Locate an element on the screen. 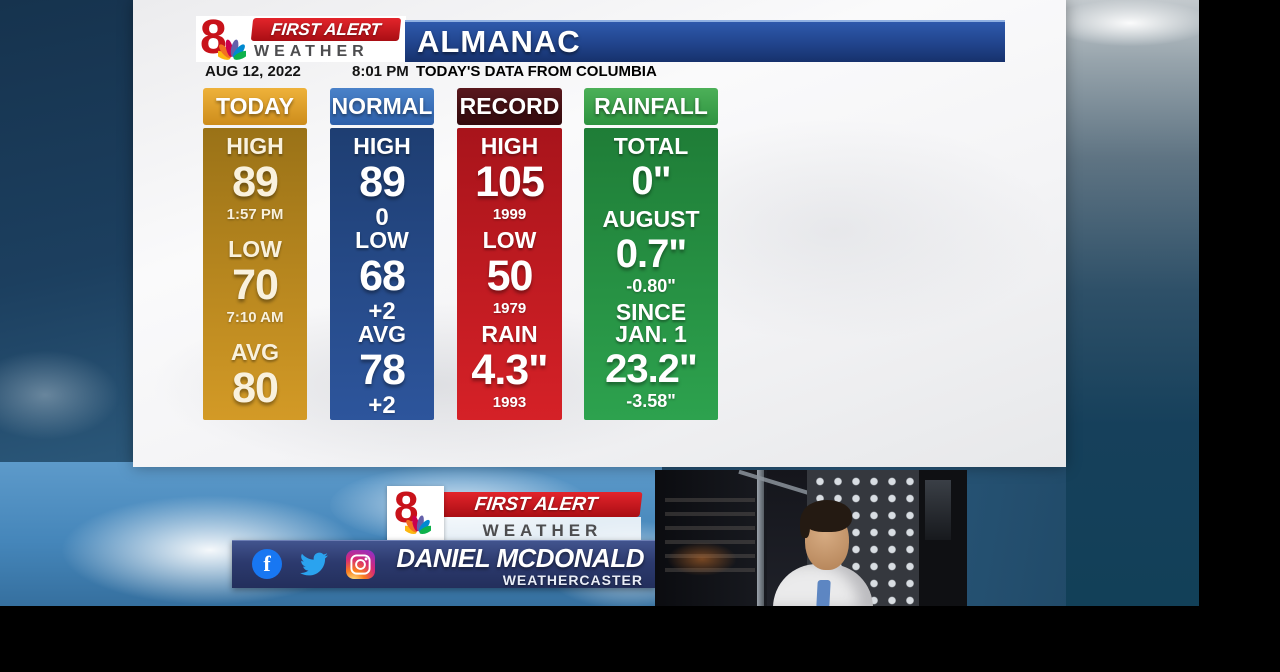  column-title-rainfall: RAINFALL is located at coordinates (651, 106).